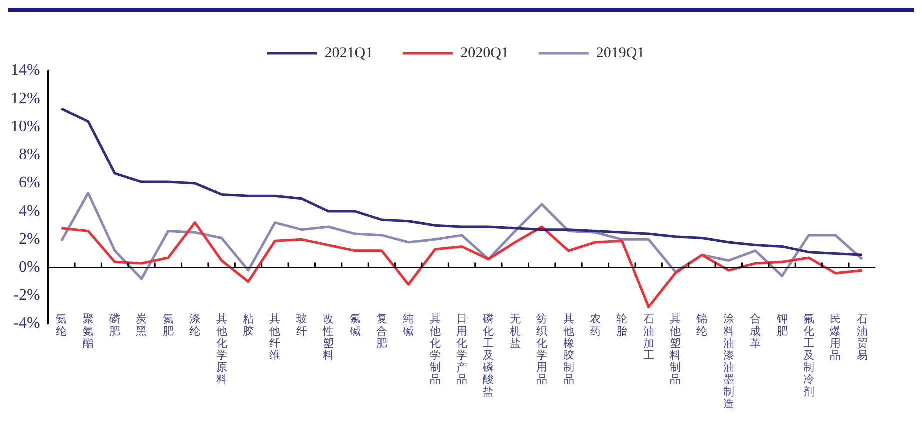 The height and width of the screenshot is (421, 922). Describe the element at coordinates (595, 325) in the screenshot. I see `x-tick-label: 农药` at that location.